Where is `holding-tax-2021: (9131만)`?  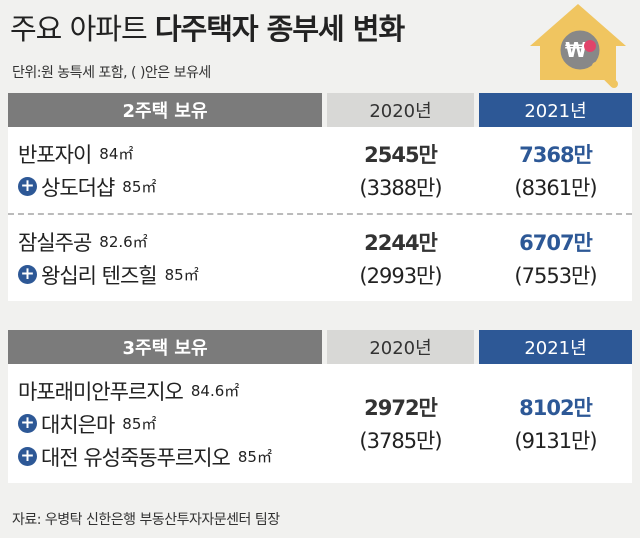
holding-tax-2021: (9131만) is located at coordinates (555, 441).